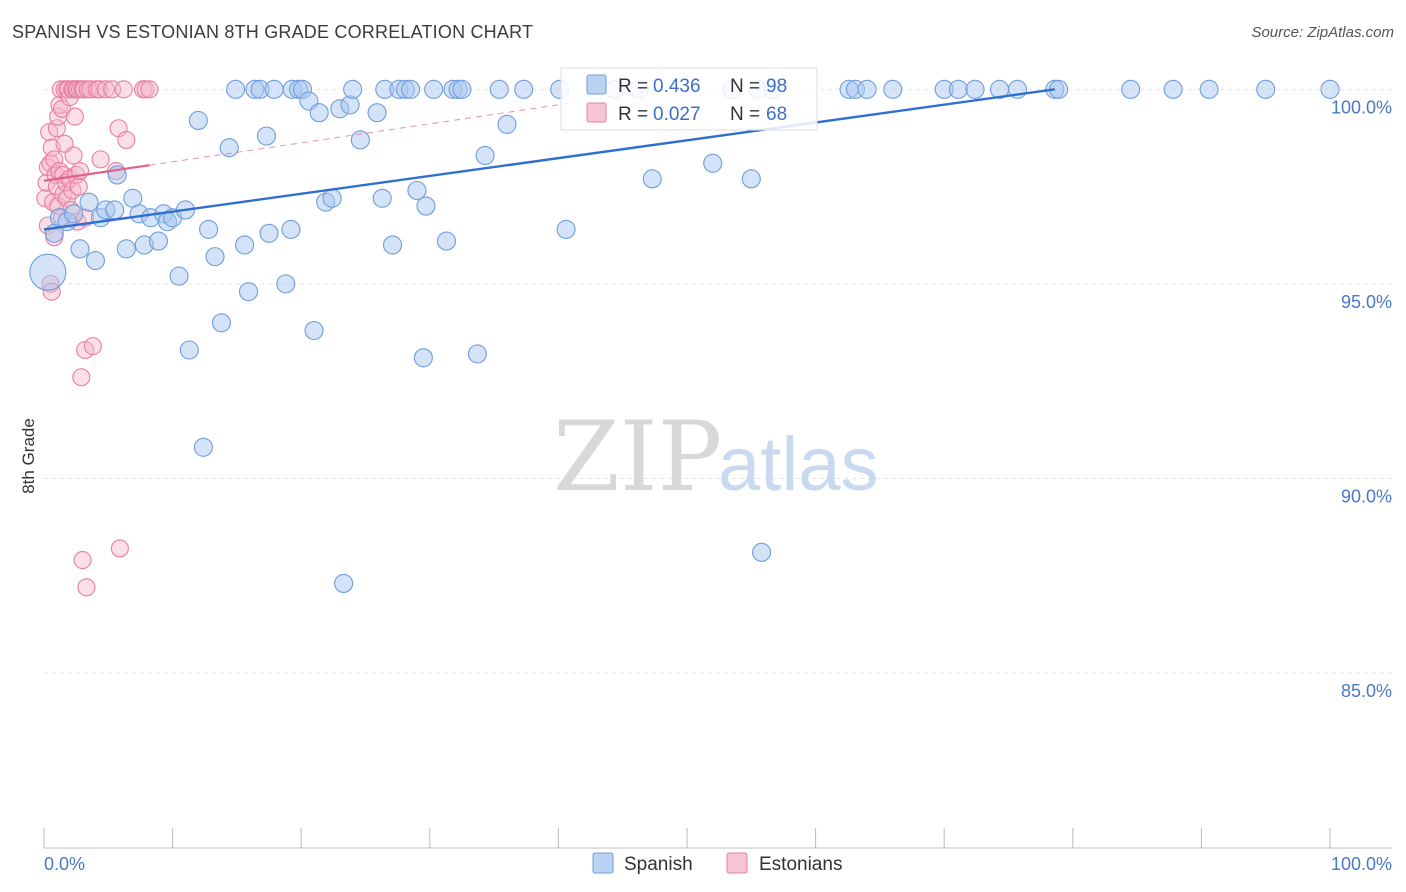 This screenshot has width=1406, height=892. What do you see at coordinates (96, 173) in the screenshot?
I see `estonians-trend-line` at bounding box center [96, 173].